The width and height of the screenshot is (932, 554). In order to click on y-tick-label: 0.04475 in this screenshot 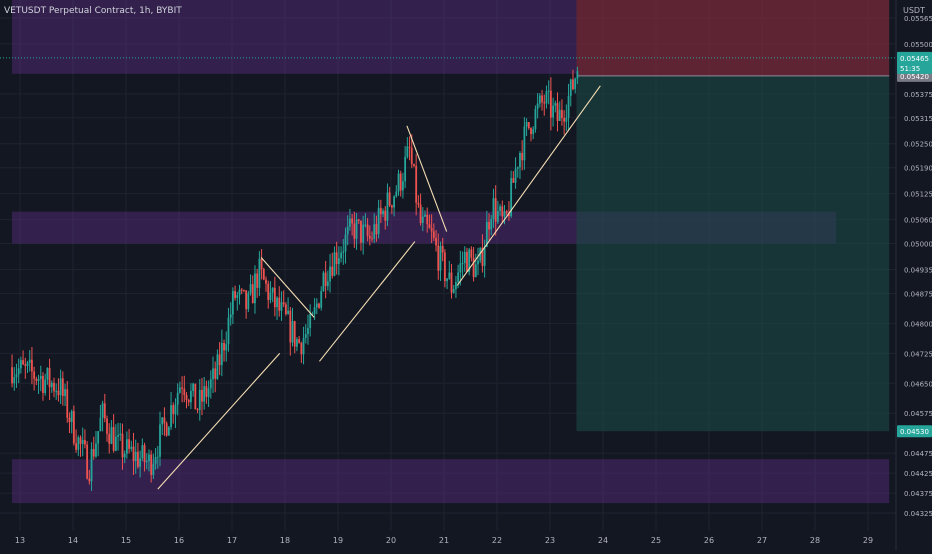, I will do `click(918, 454)`.